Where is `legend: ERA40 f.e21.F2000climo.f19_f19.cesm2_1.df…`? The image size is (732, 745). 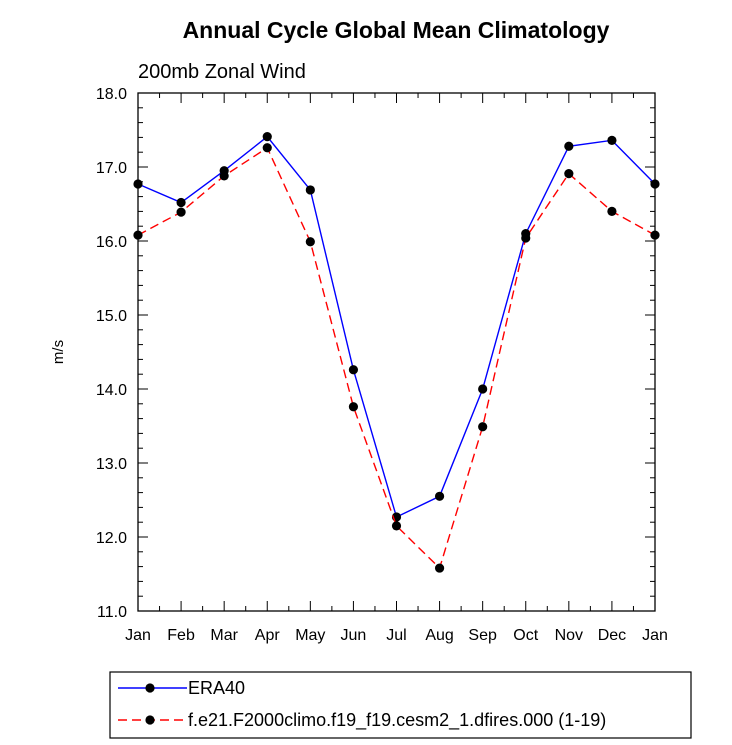
legend: ERA40 f.e21.F2000climo.f19_f19.cesm2_1.df… is located at coordinates (400, 705).